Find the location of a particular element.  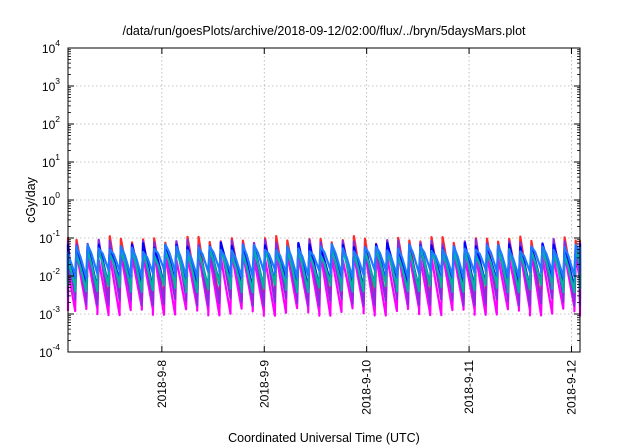

y-tick-exponent: -4 is located at coordinates (56, 347).